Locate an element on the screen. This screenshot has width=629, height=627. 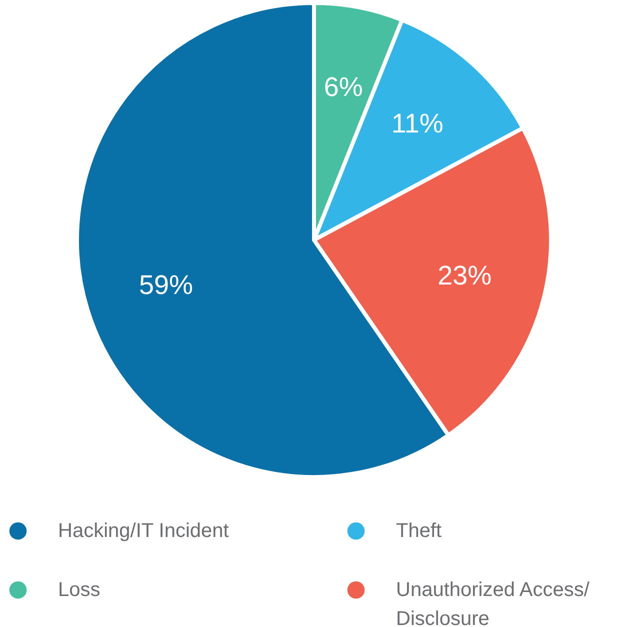
data-label: 11% is located at coordinates (417, 123).